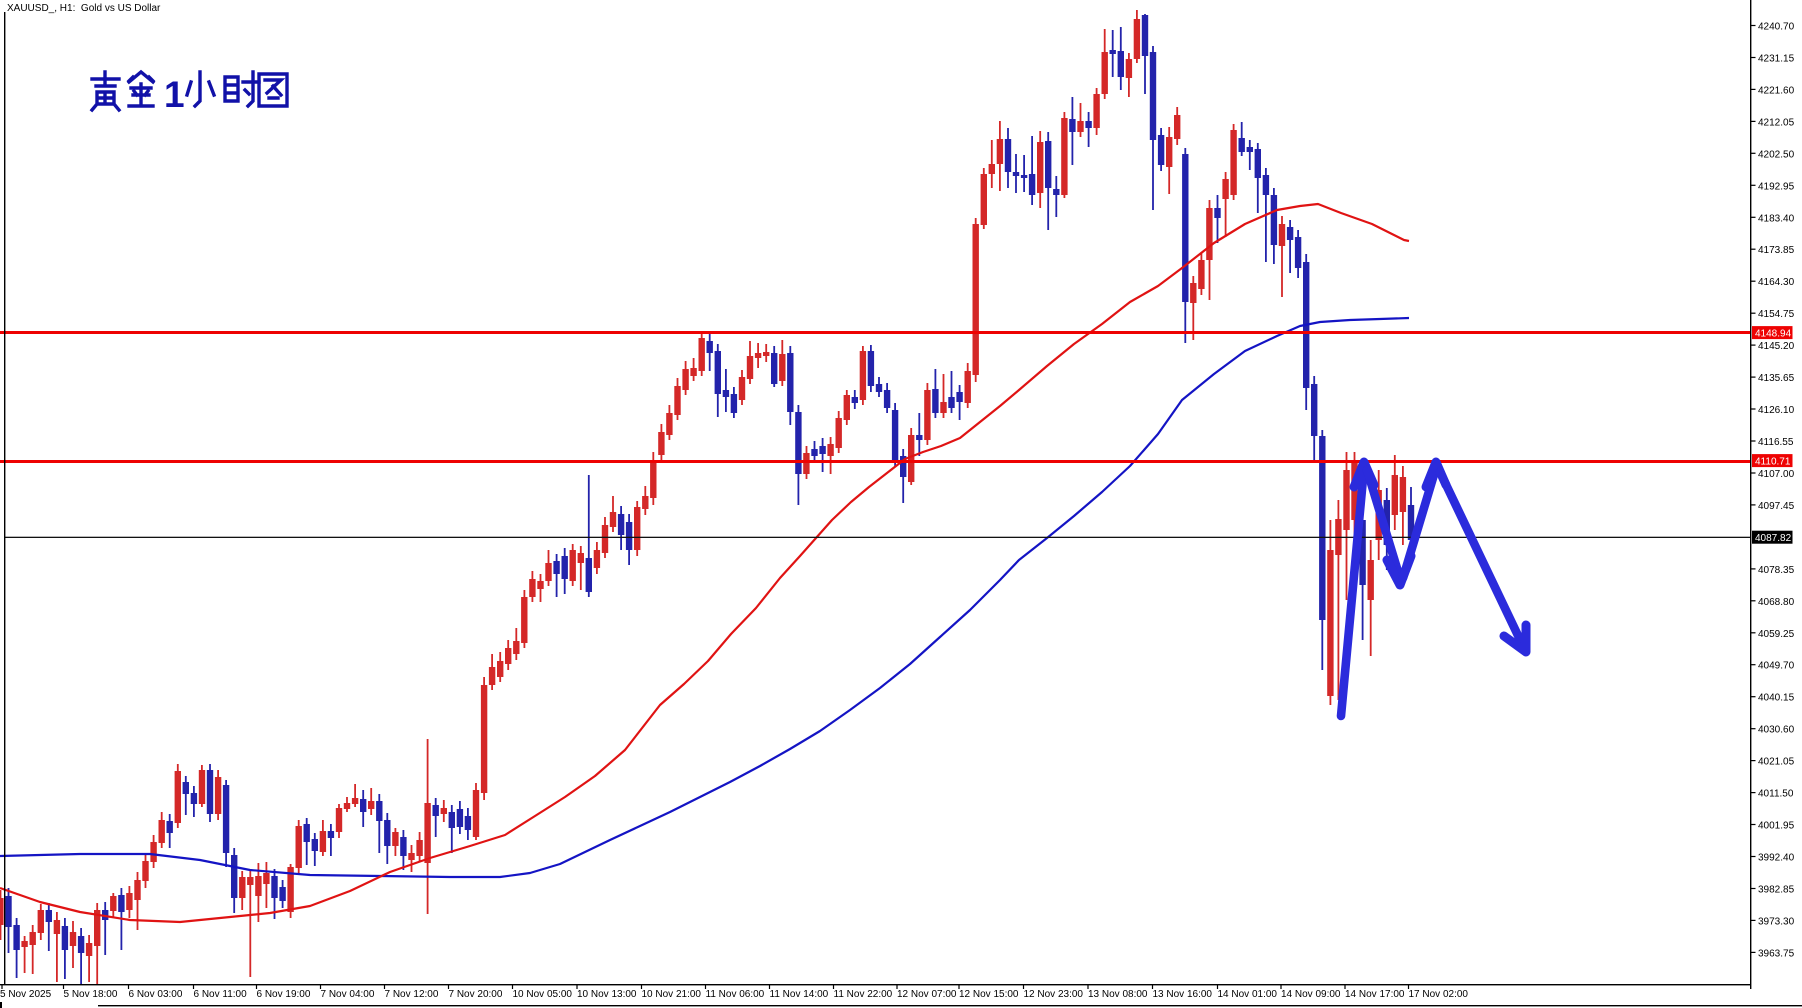  I want to click on svg-text: 4107.00, so click(1776, 474).